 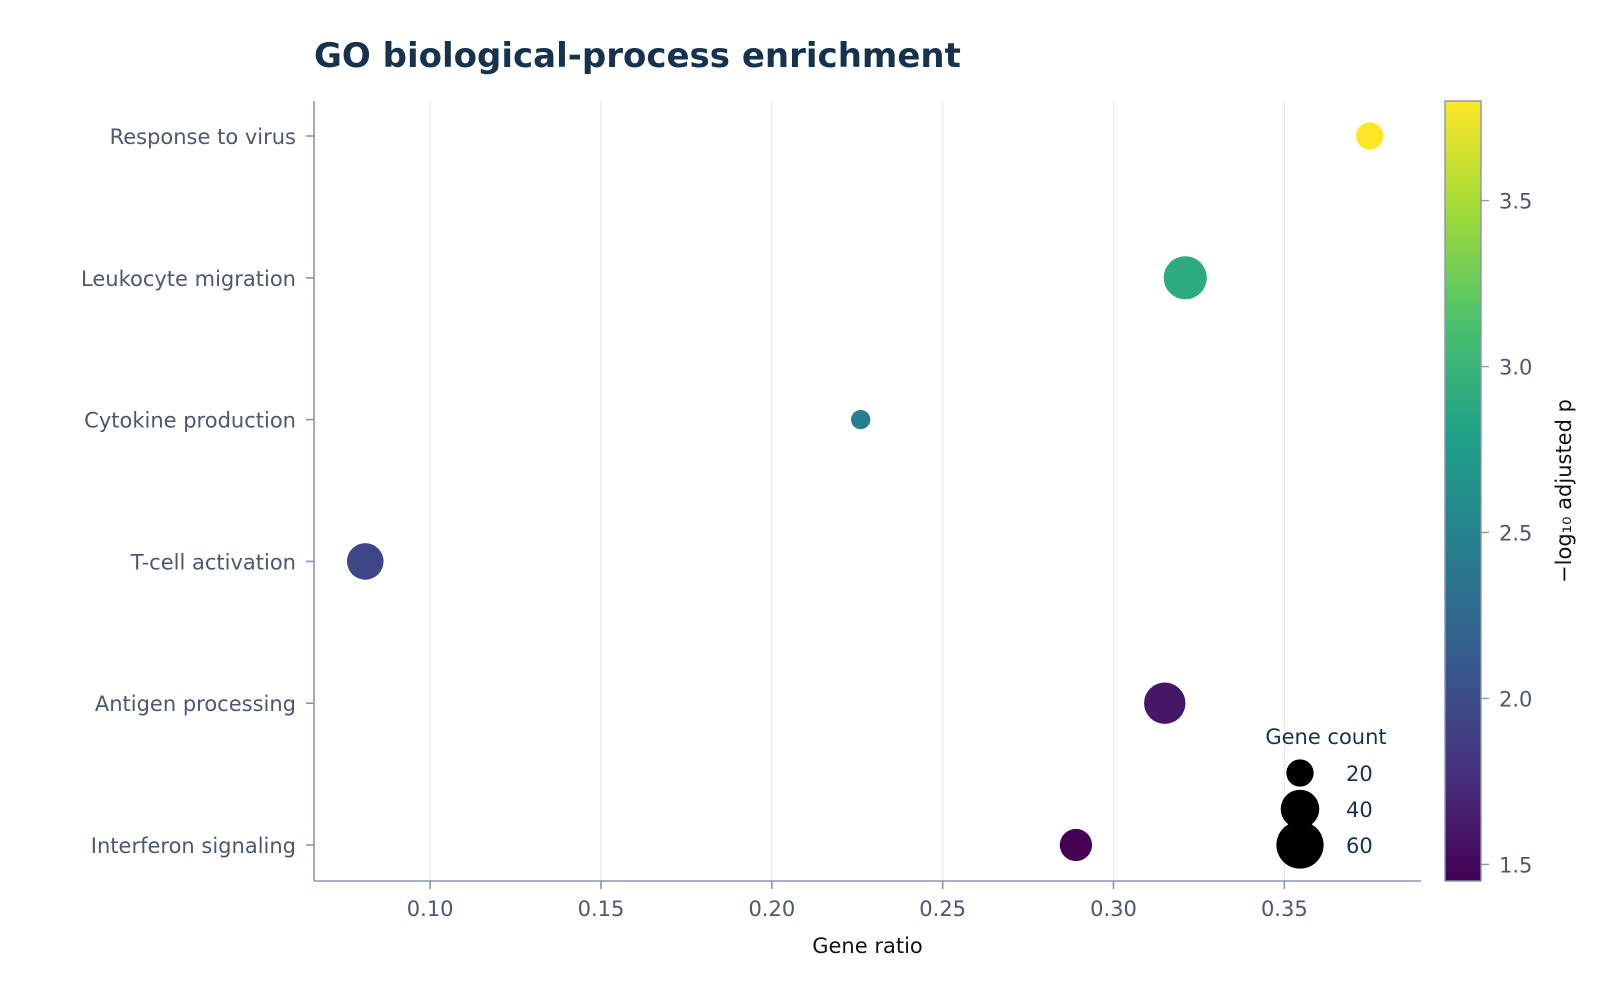 I want to click on x-tick-label: 0.25, so click(x=942, y=909).